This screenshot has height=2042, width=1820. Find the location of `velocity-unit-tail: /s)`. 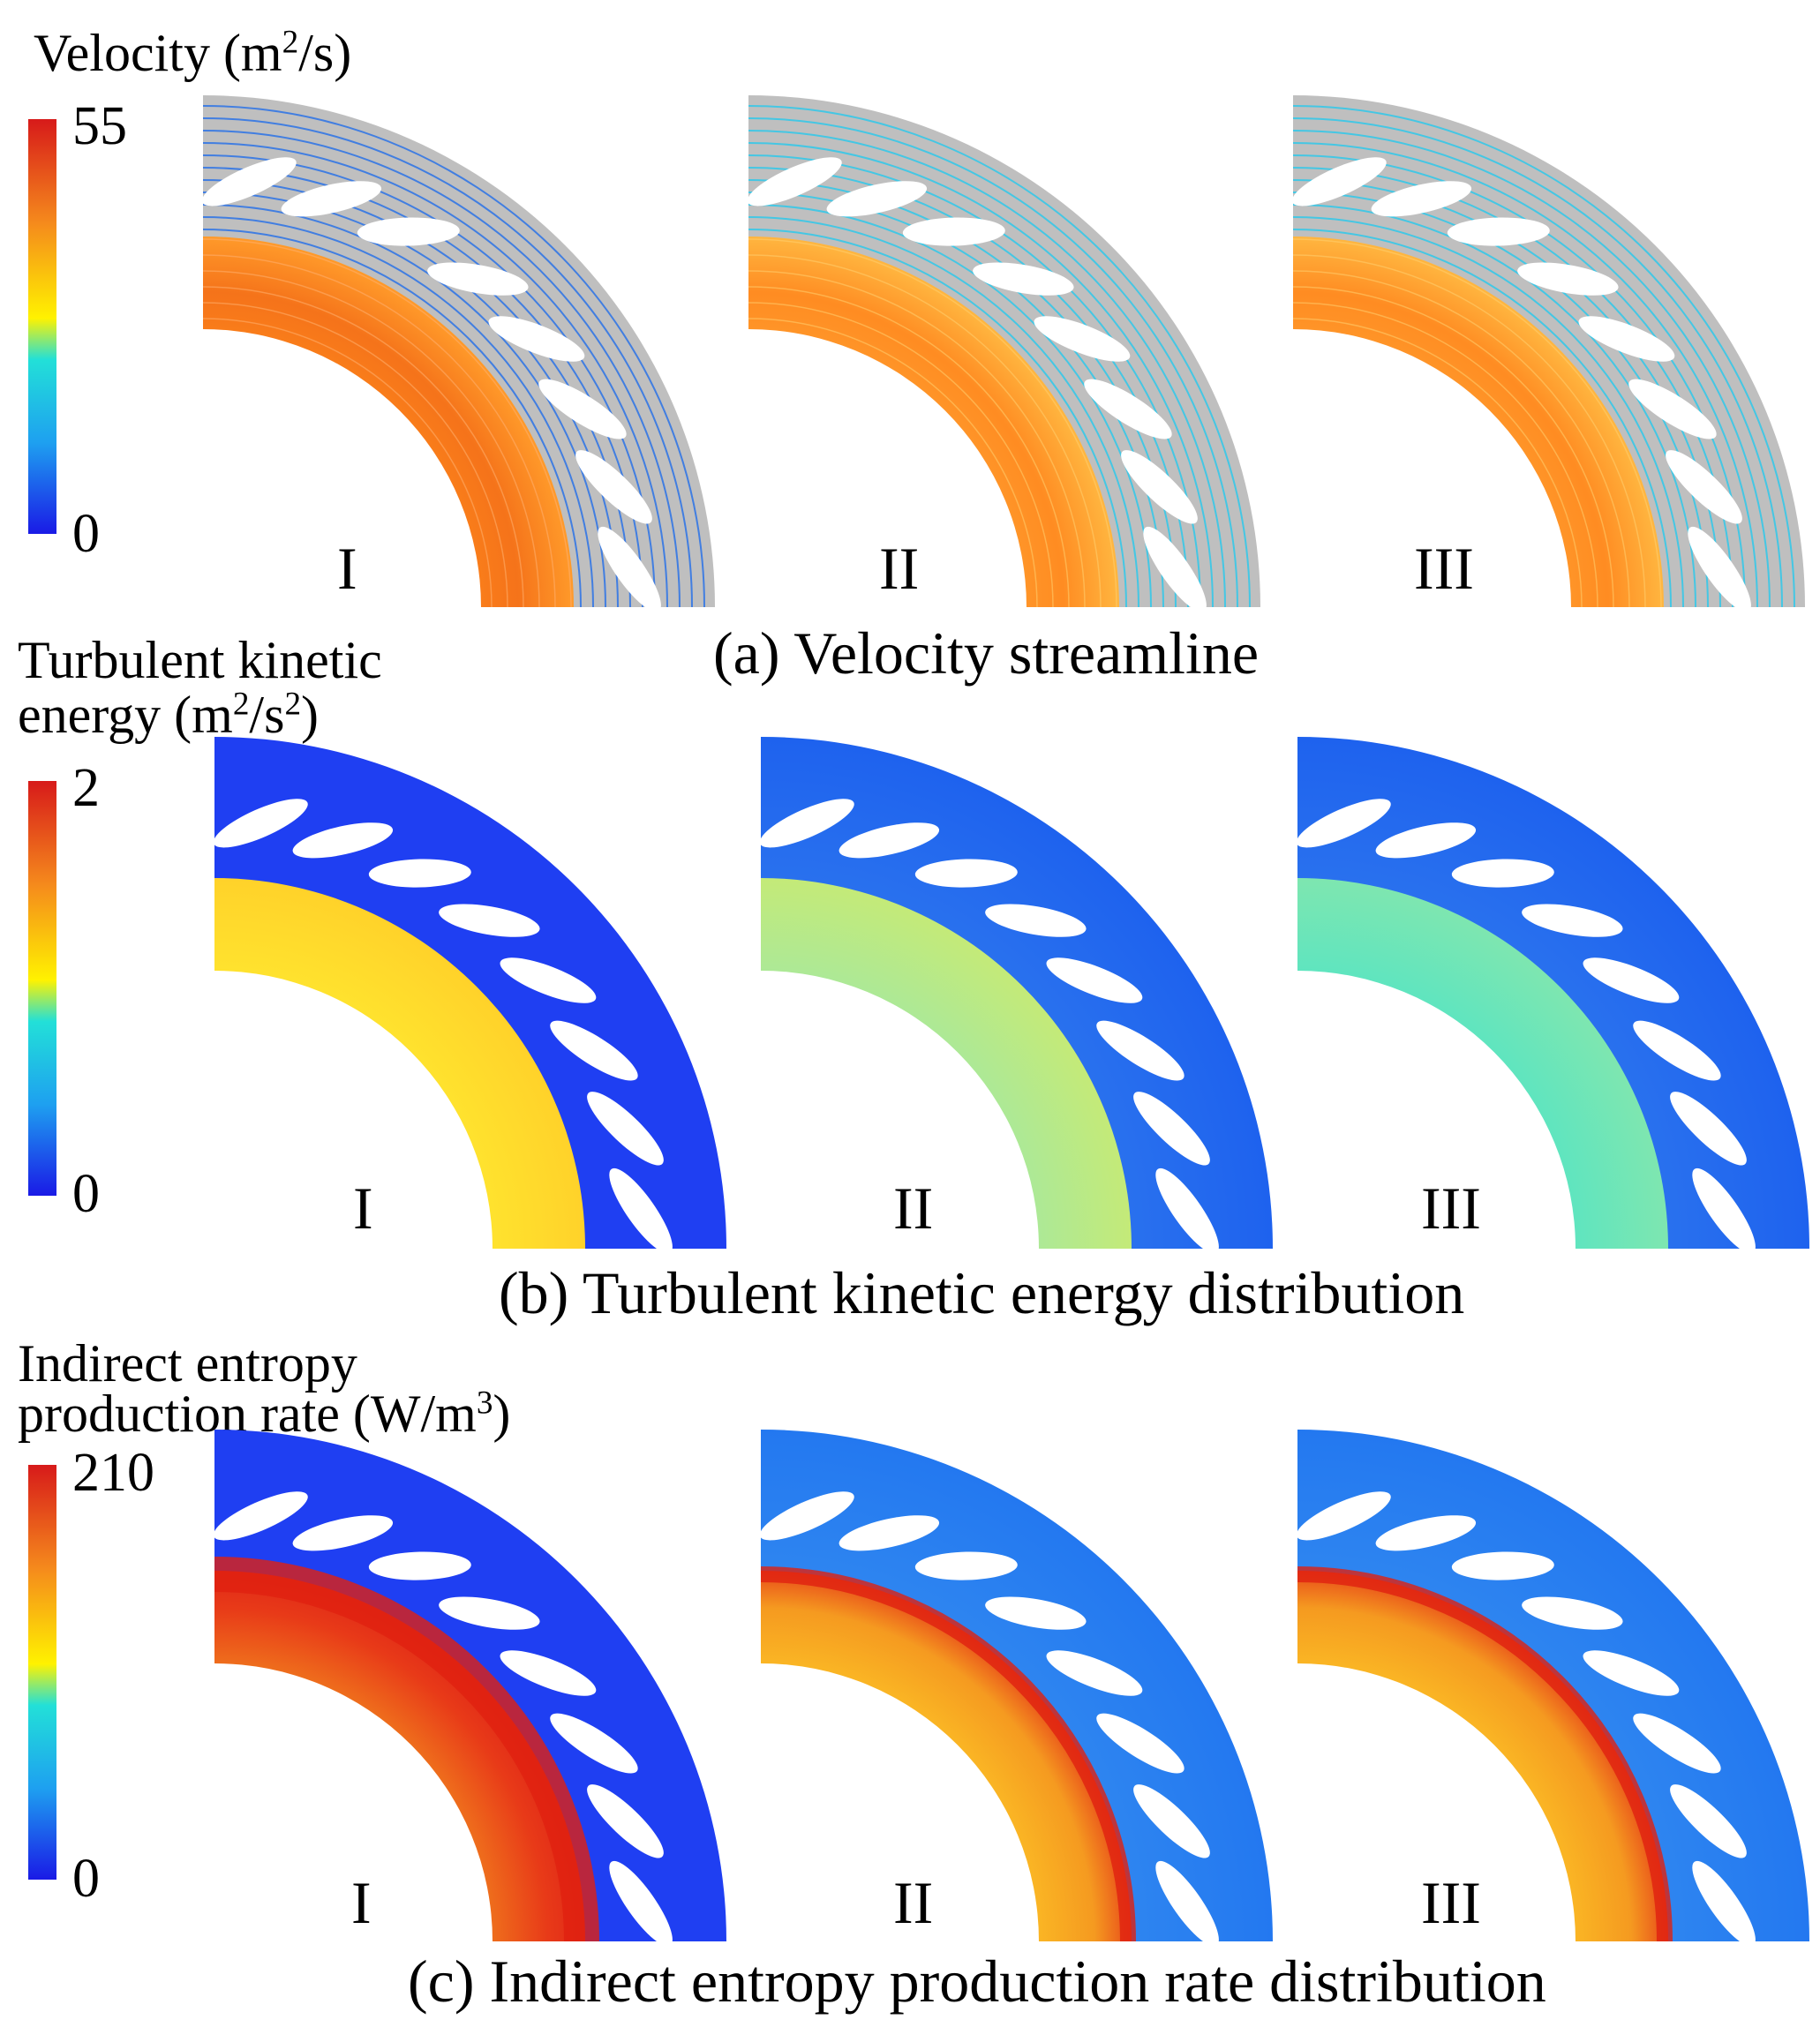

velocity-unit-tail: /s) is located at coordinates (325, 53).